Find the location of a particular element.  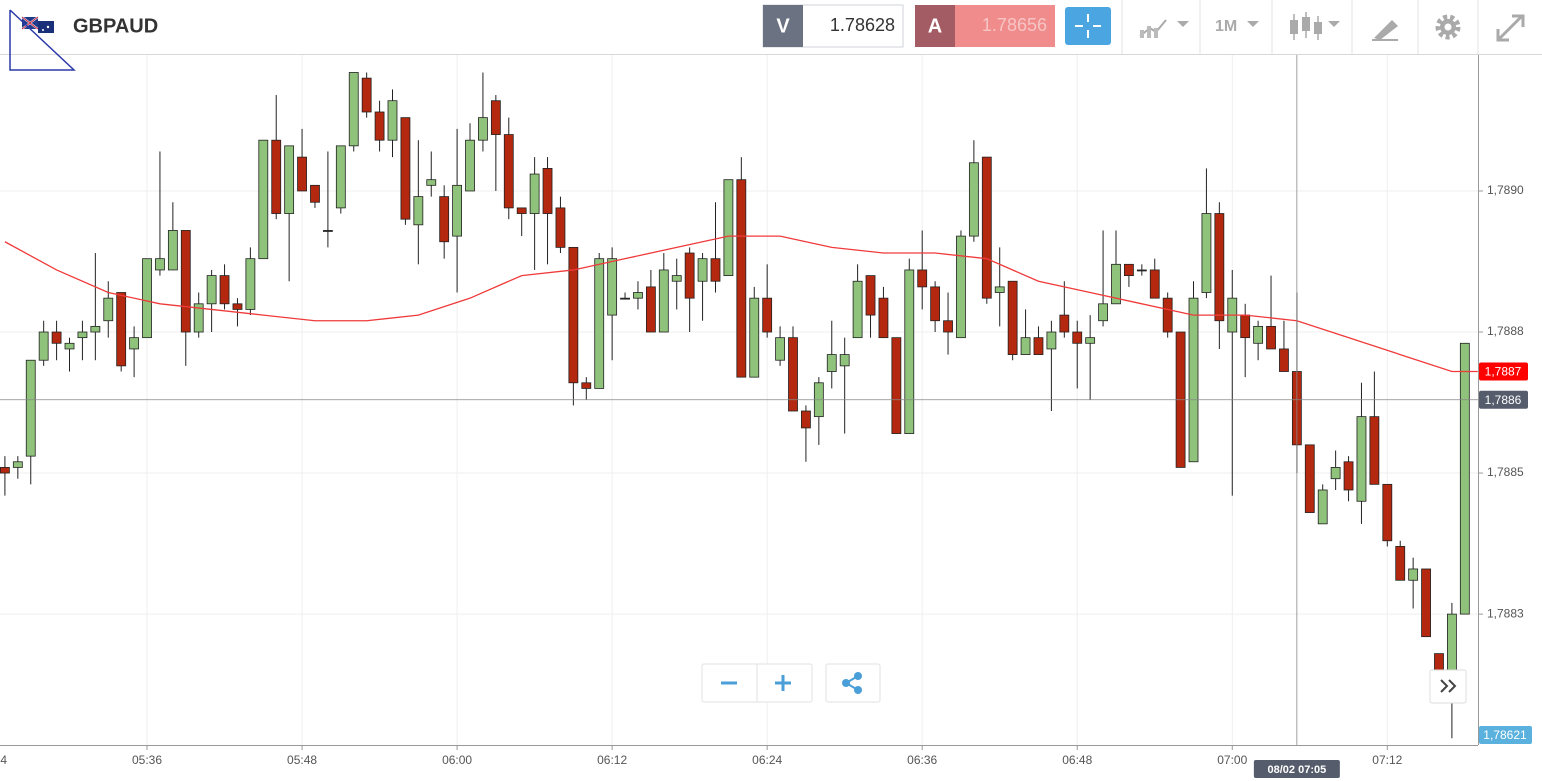

bid-tag is located at coordinates (783, 26).